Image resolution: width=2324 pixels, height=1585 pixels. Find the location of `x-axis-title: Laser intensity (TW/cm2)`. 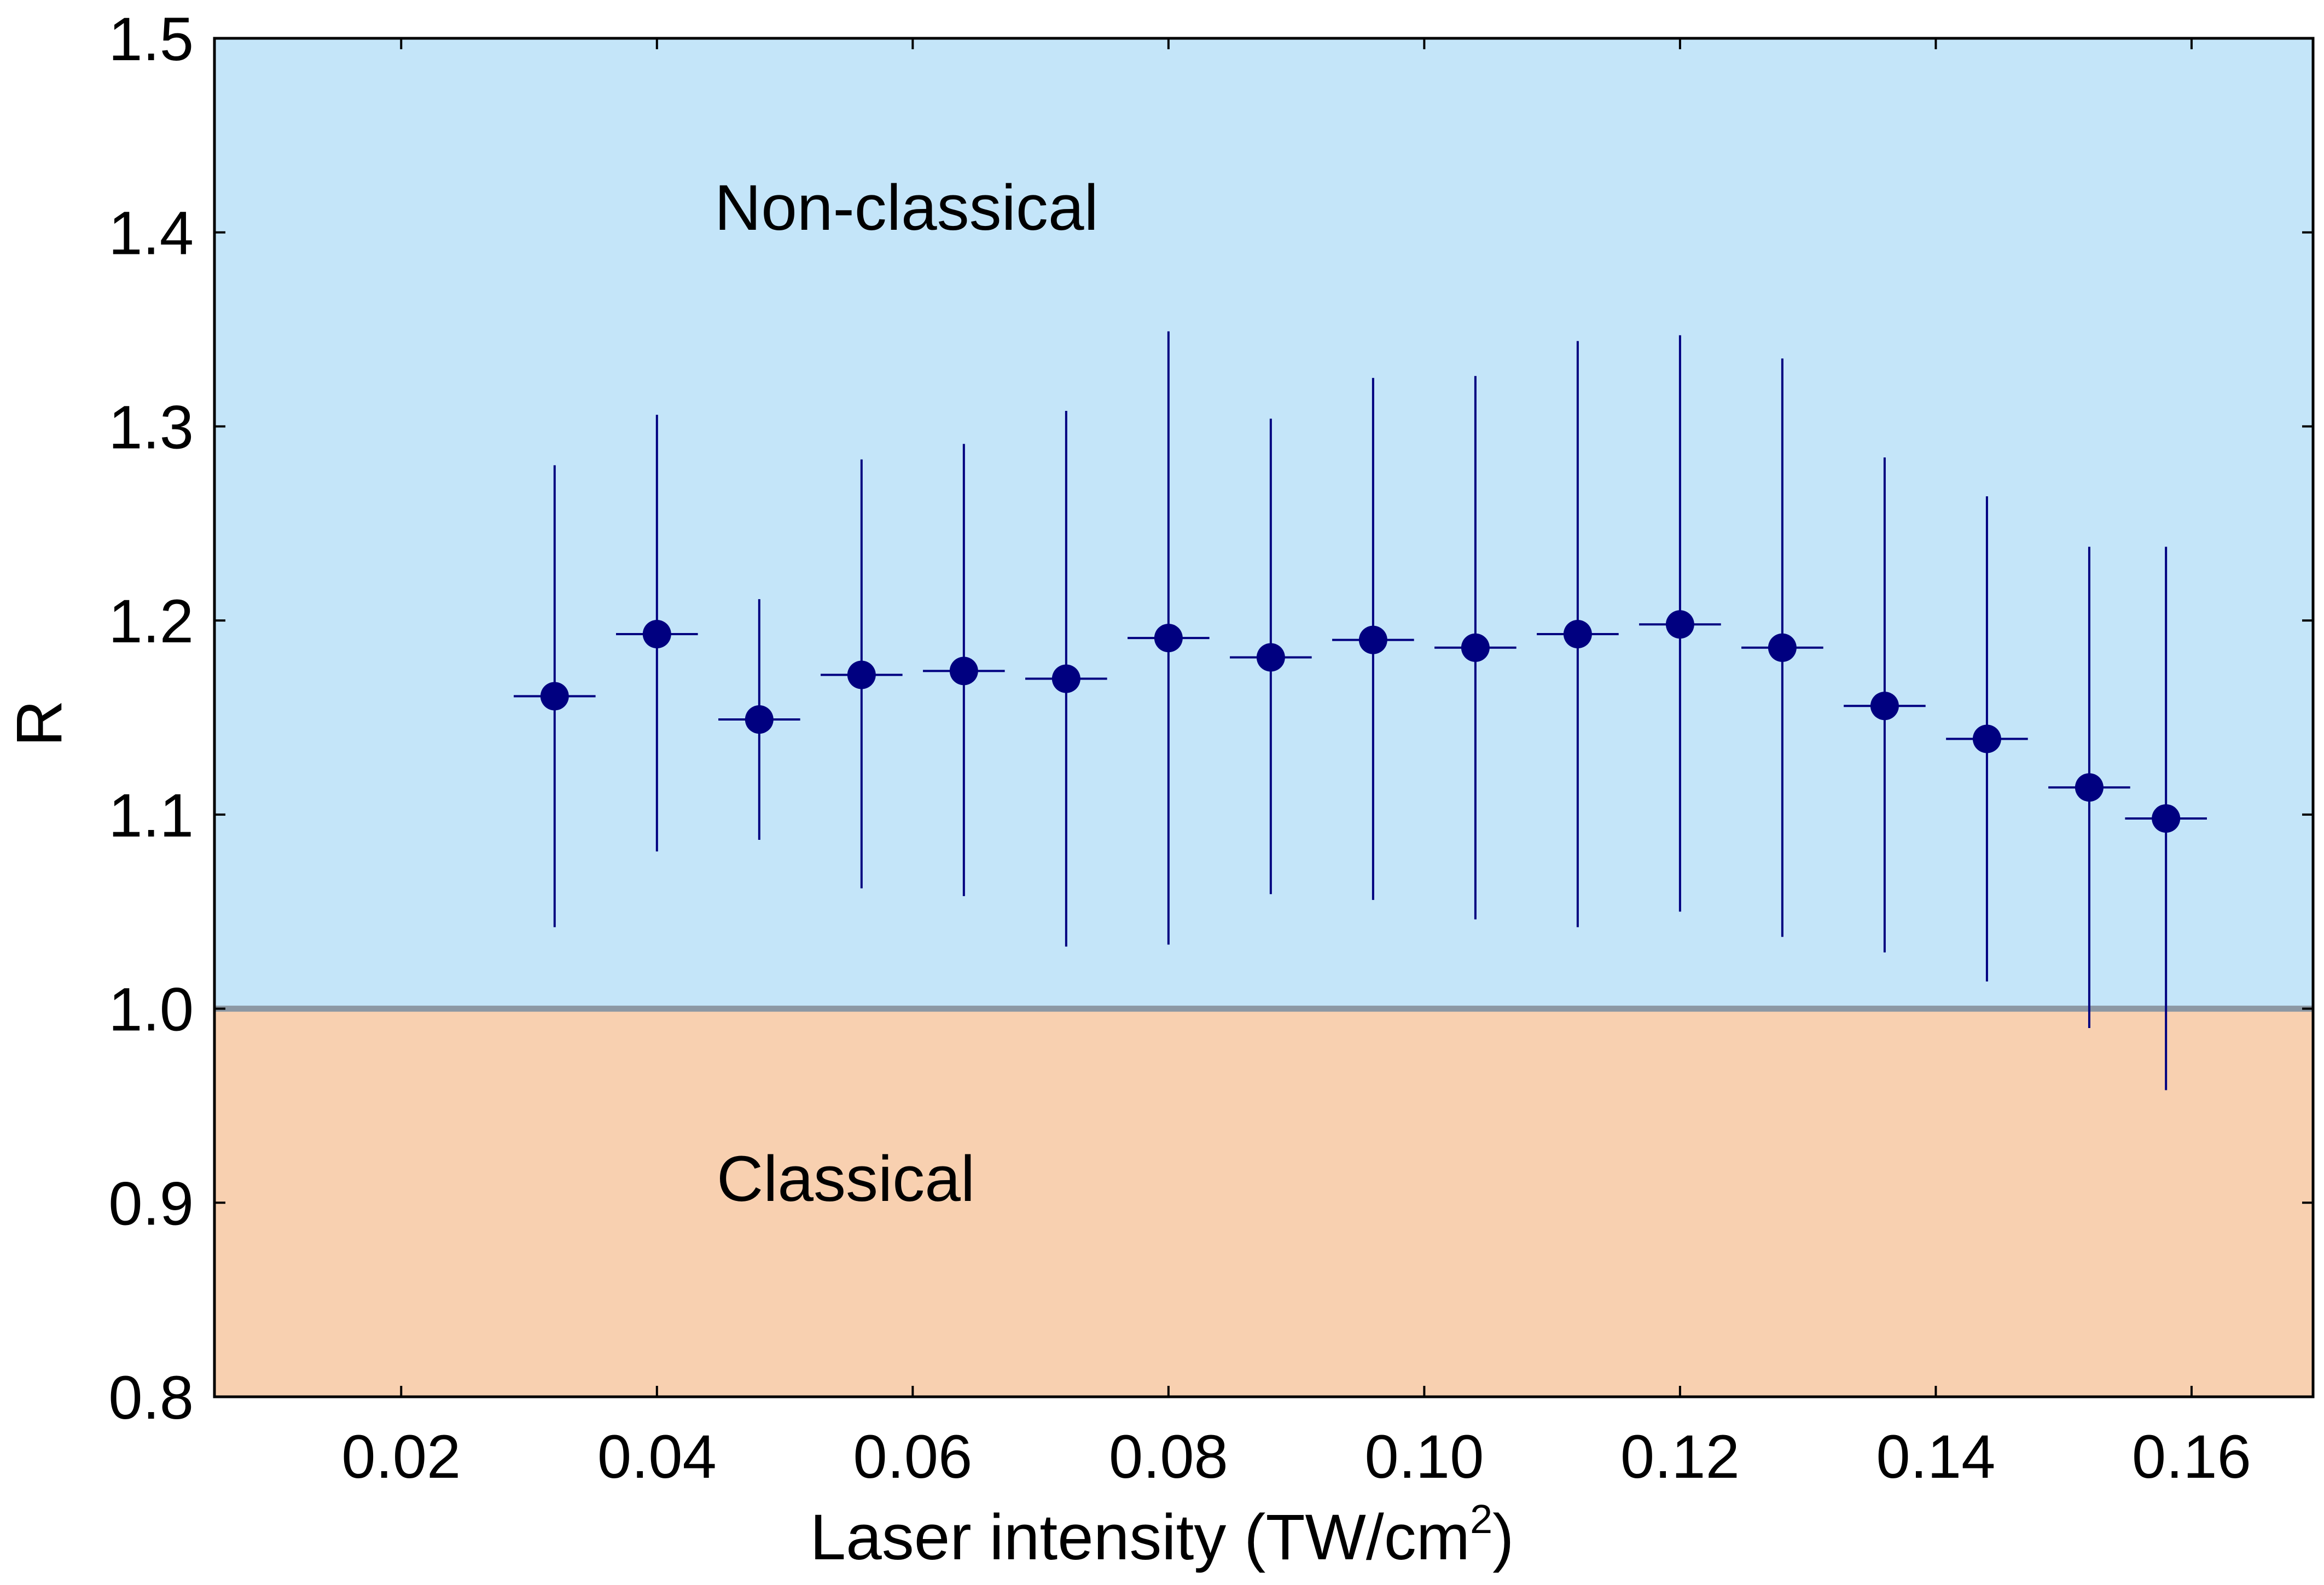

x-axis-title: Laser intensity (TW/cm2) is located at coordinates (1162, 1535).